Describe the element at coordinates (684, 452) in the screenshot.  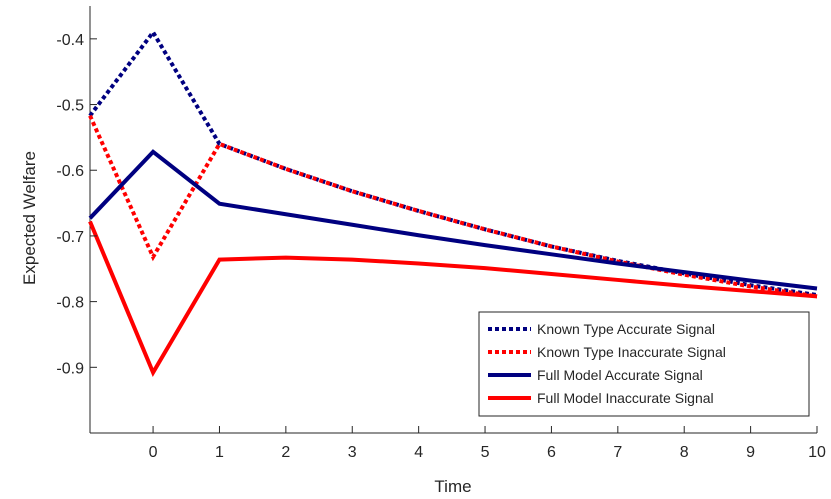
I see `x-tick-label: 8` at that location.